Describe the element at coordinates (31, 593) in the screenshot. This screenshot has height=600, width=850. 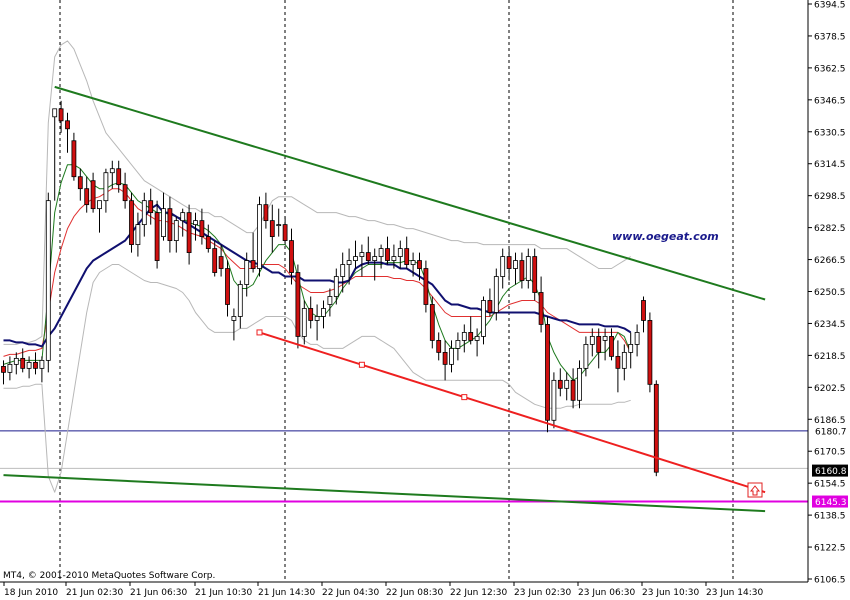
I see `x-tick-label: 18 Jun 2010` at that location.